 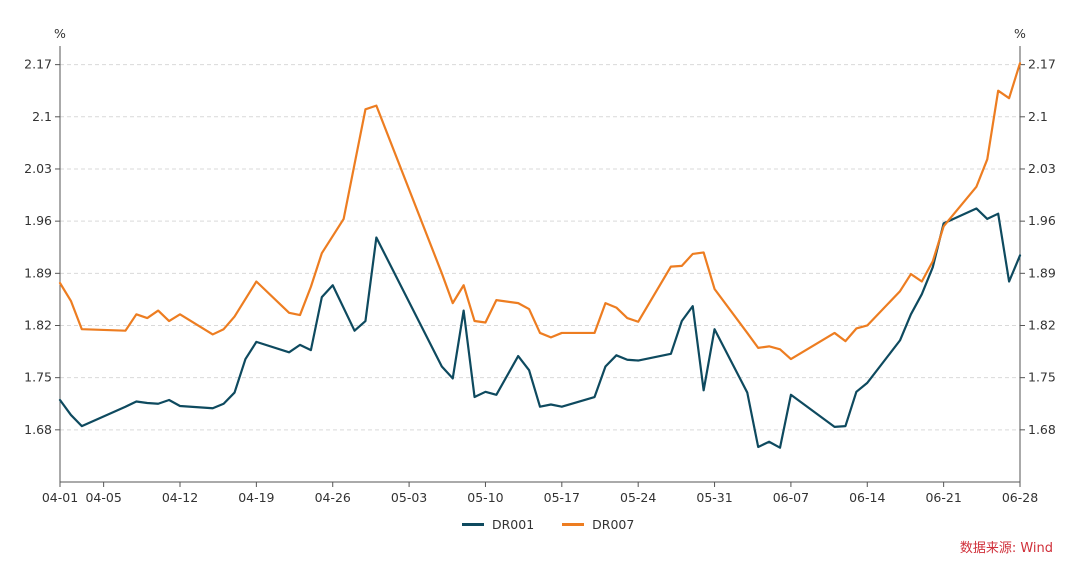 I want to click on x-tick-label: 06-21, so click(x=943, y=497).